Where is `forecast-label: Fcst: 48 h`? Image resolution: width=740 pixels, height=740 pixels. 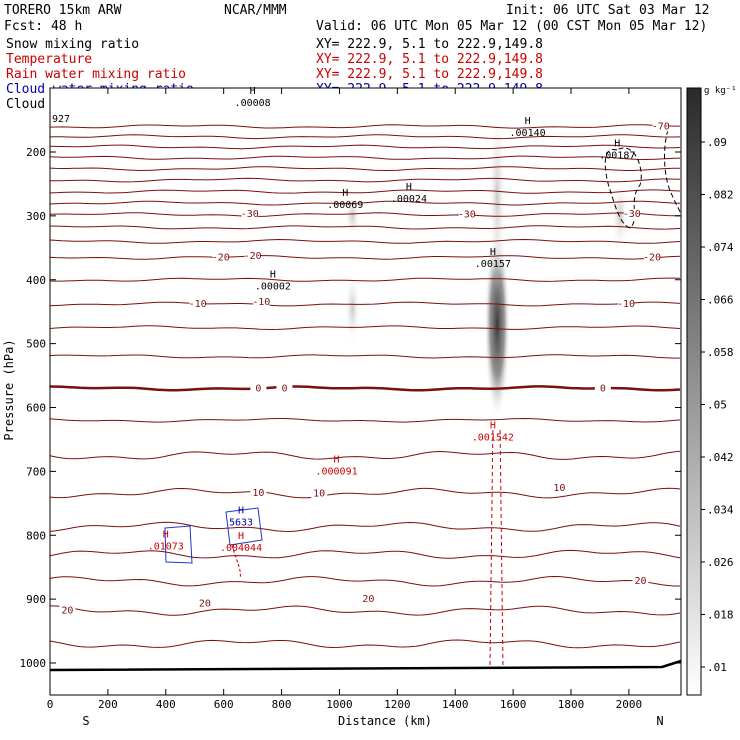 forecast-label: Fcst: 48 h is located at coordinates (43, 26).